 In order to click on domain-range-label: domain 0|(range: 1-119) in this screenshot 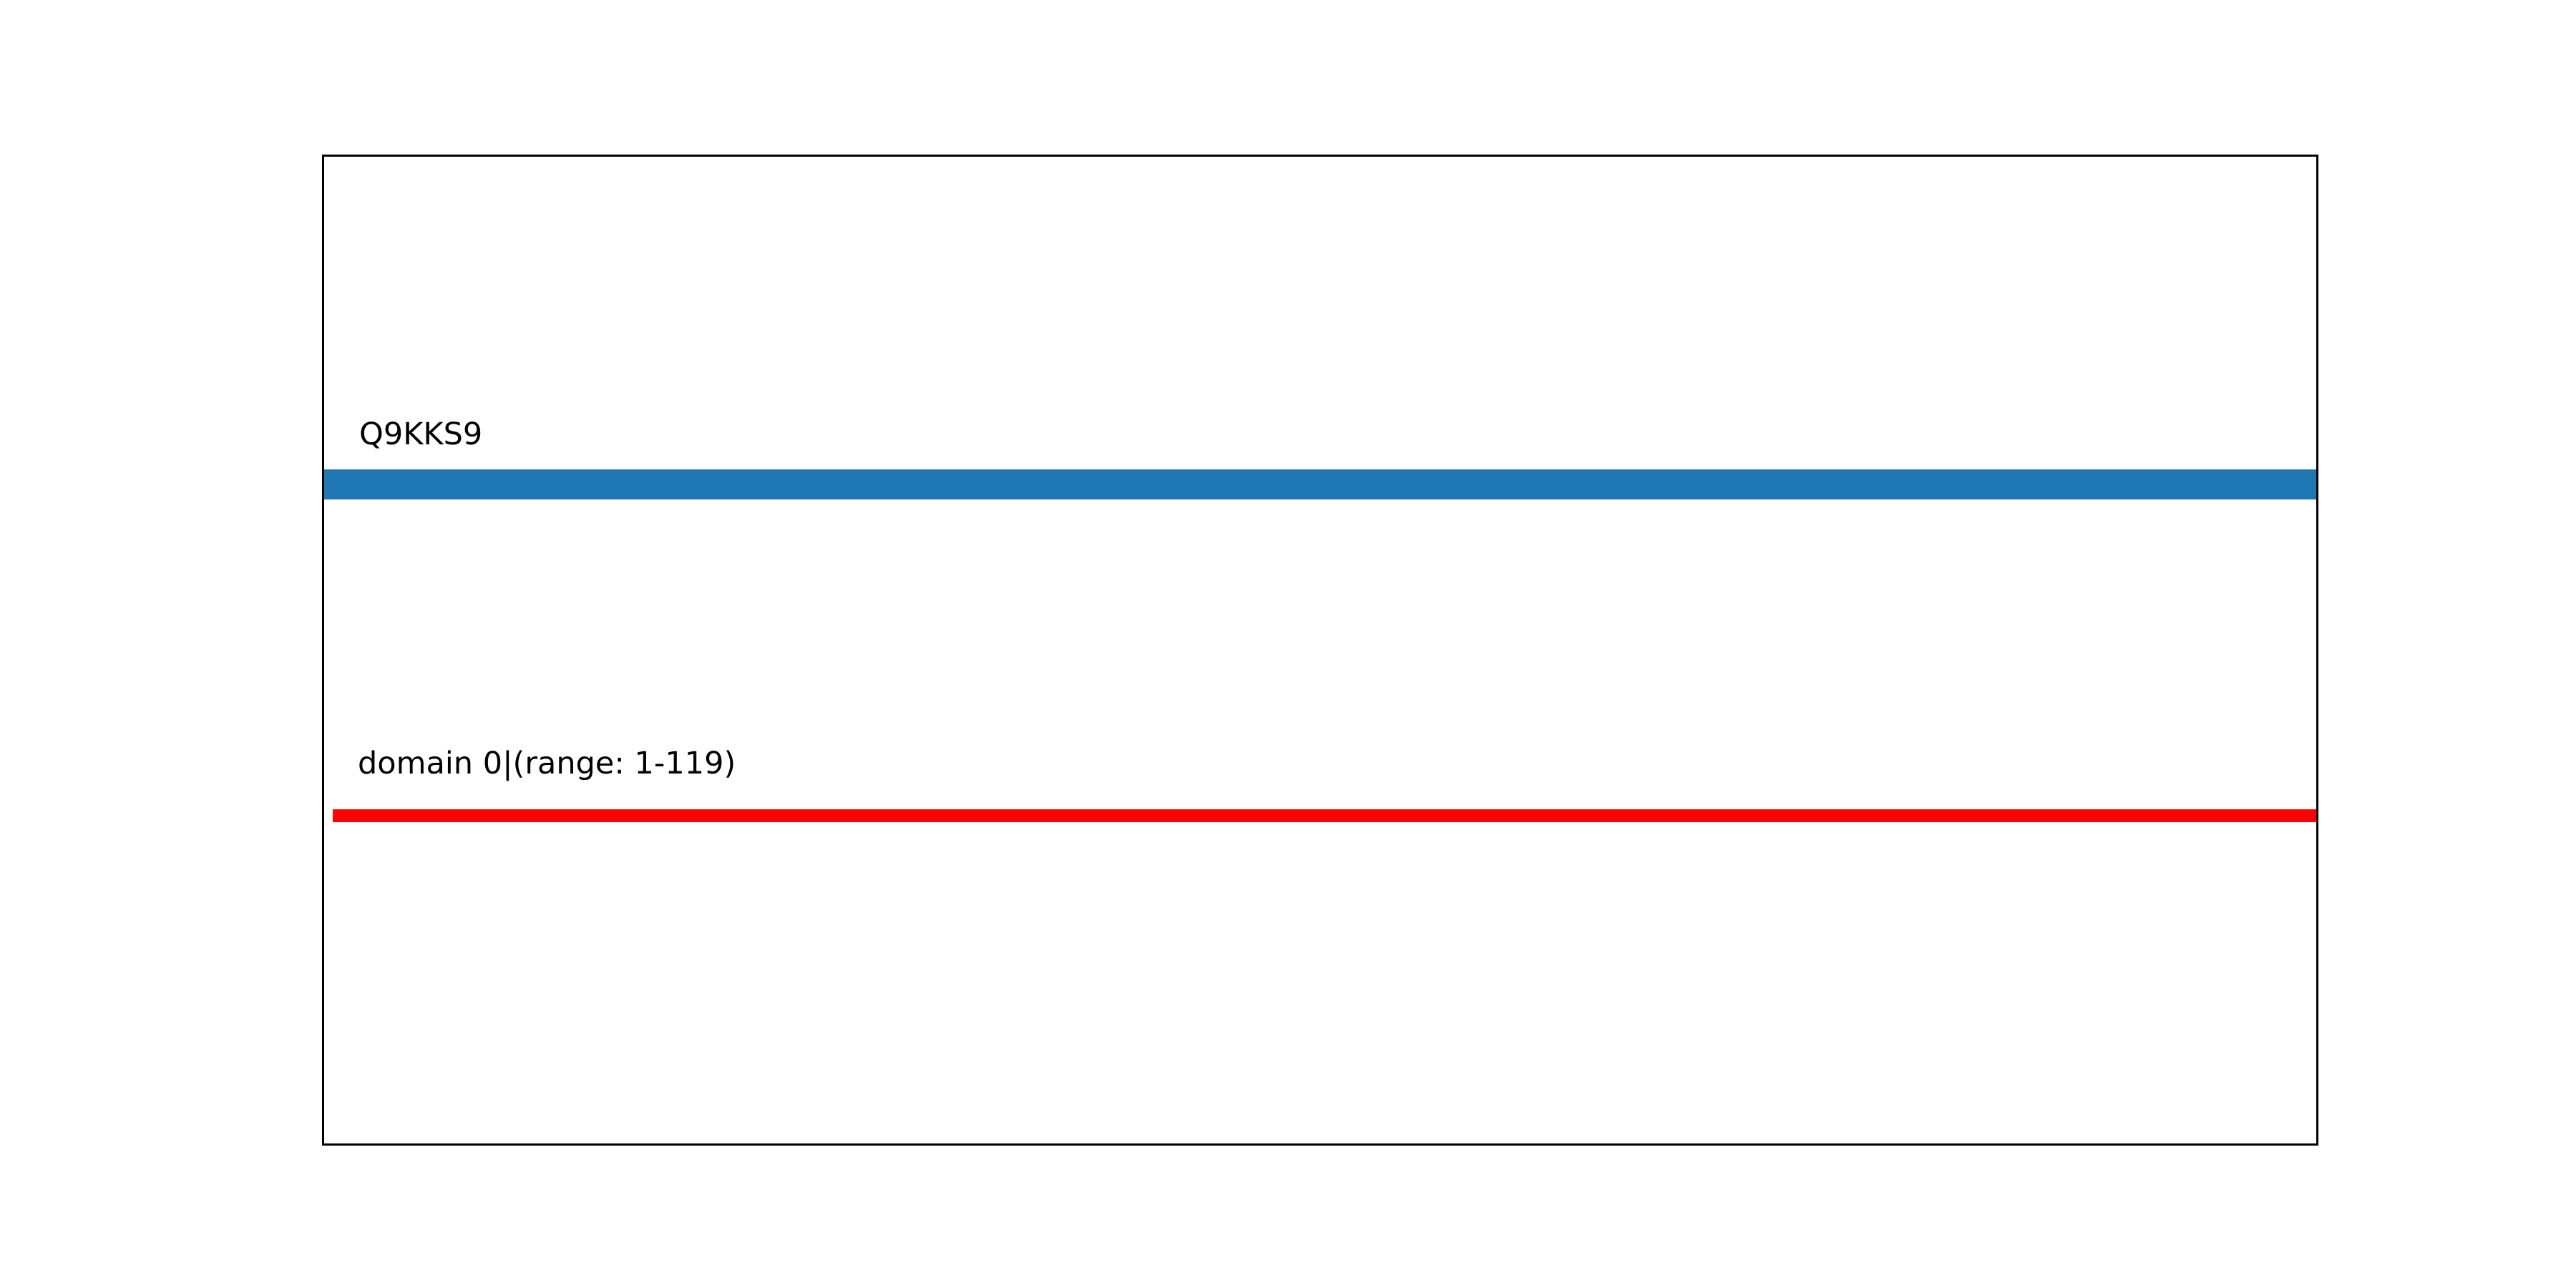, I will do `click(547, 763)`.